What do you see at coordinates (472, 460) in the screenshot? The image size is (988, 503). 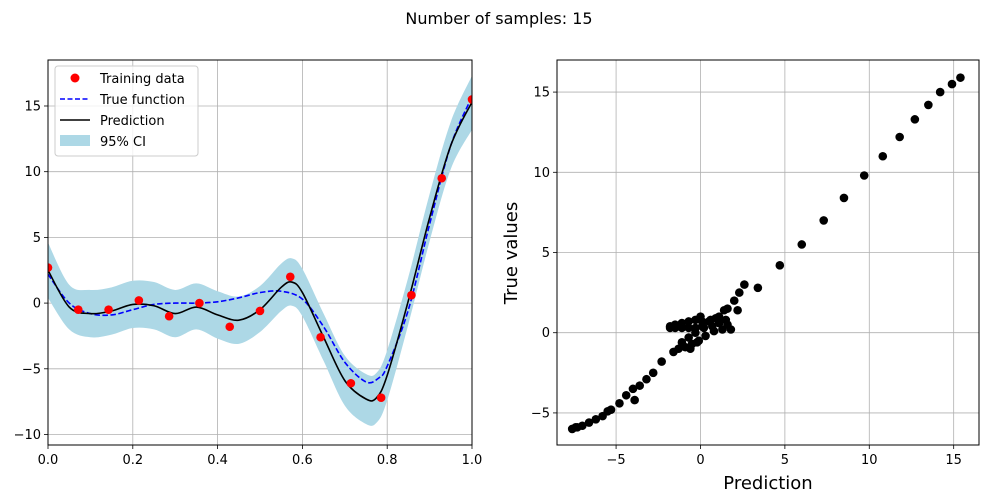 I see `x-tick-label: 1.0` at bounding box center [472, 460].